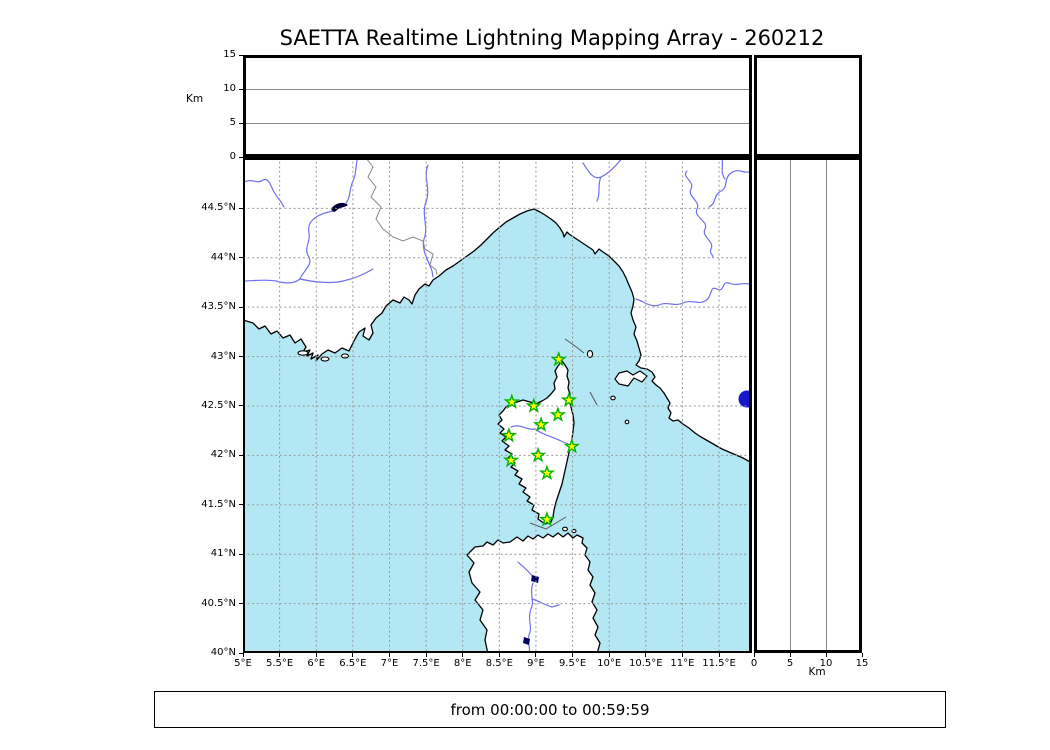  I want to click on altitude-x-tick-label: 0, so click(754, 663).